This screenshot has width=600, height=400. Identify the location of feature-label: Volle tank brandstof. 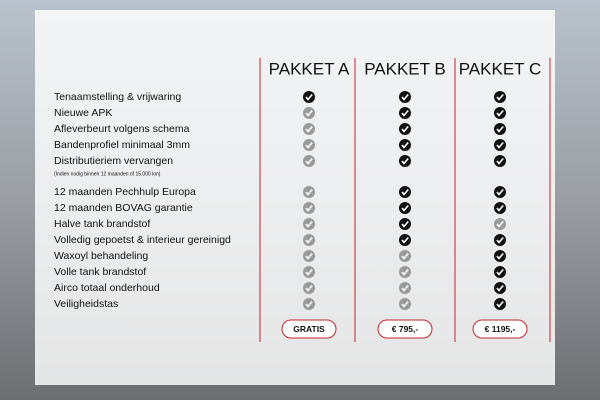
(100, 272).